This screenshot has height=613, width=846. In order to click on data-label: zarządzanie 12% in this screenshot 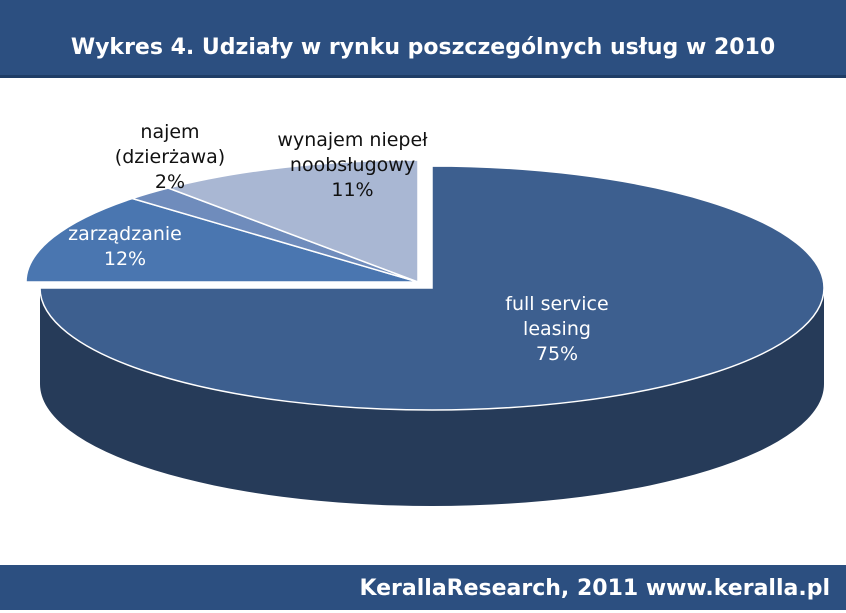, I will do `click(125, 247)`.